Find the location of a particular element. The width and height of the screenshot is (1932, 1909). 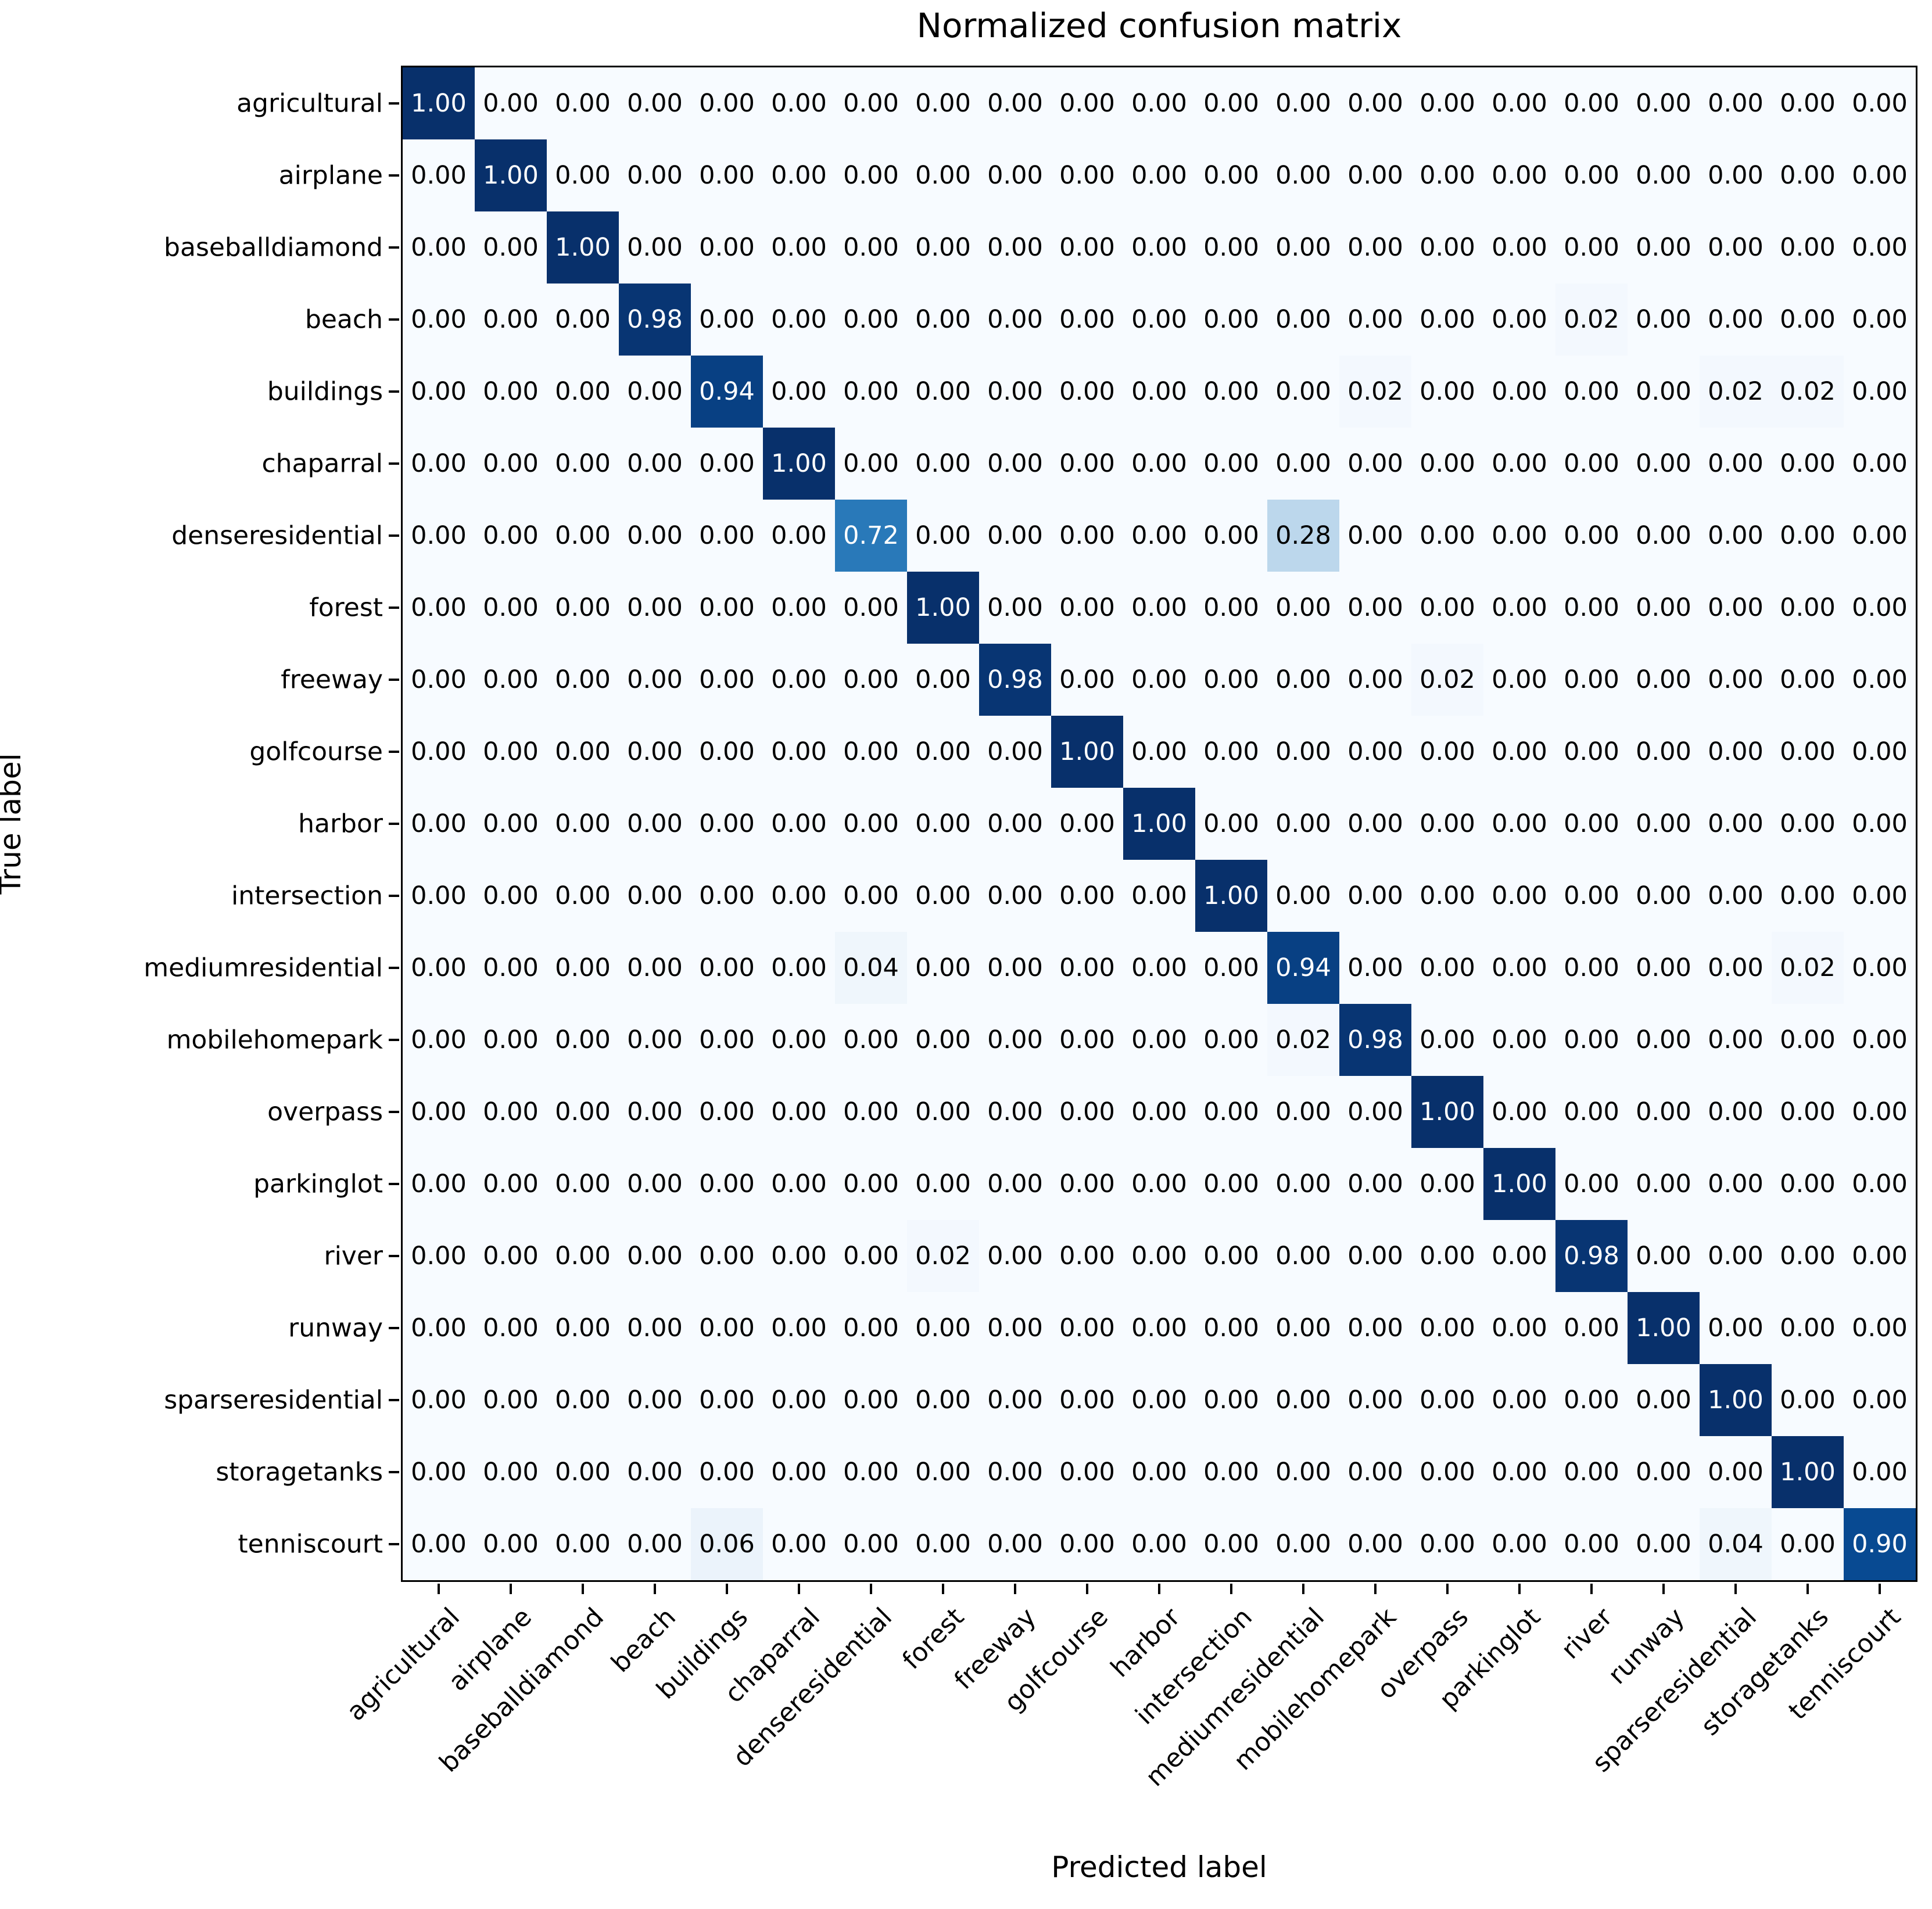

y-axis-label: True label is located at coordinates (13, 824).